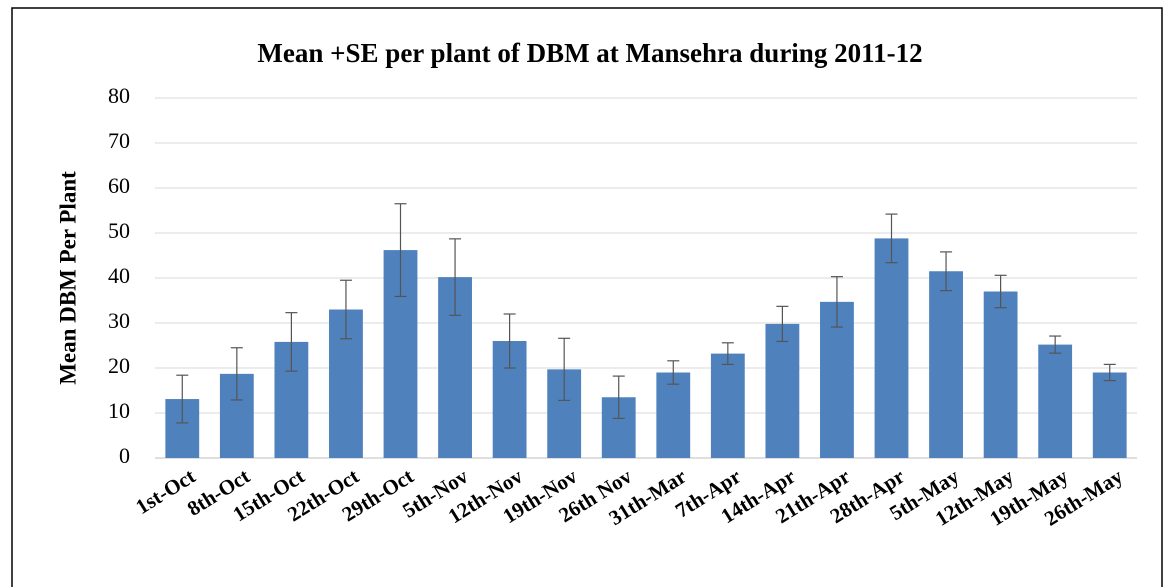  What do you see at coordinates (124, 455) in the screenshot?
I see `y-tick-label: 0` at bounding box center [124, 455].